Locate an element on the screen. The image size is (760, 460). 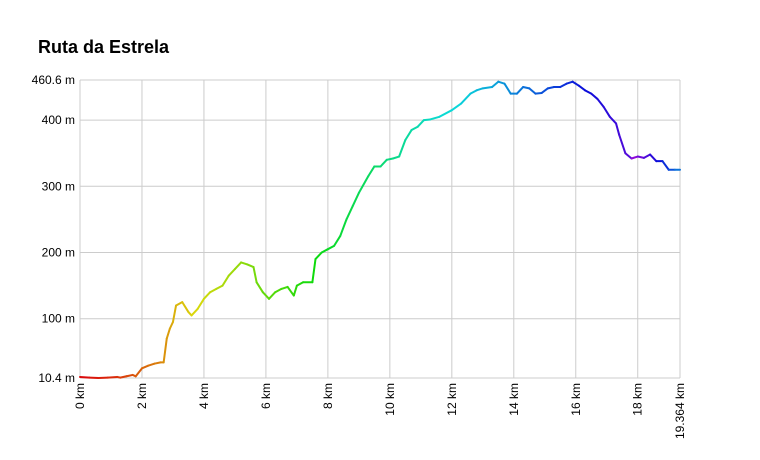
x-tick-label: 18 km is located at coordinates (638, 399).